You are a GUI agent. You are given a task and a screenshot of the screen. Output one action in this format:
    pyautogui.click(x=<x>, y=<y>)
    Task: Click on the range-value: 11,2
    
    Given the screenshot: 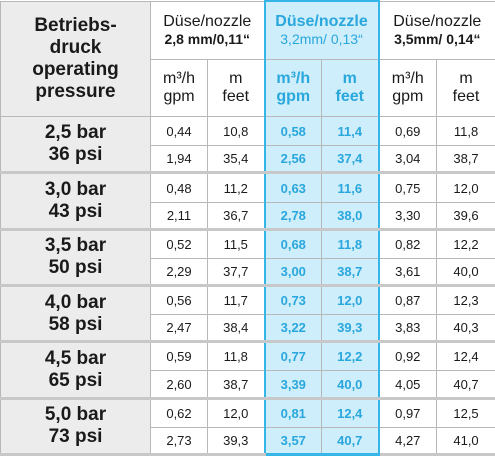 What is the action you would take?
    pyautogui.click(x=236, y=187)
    